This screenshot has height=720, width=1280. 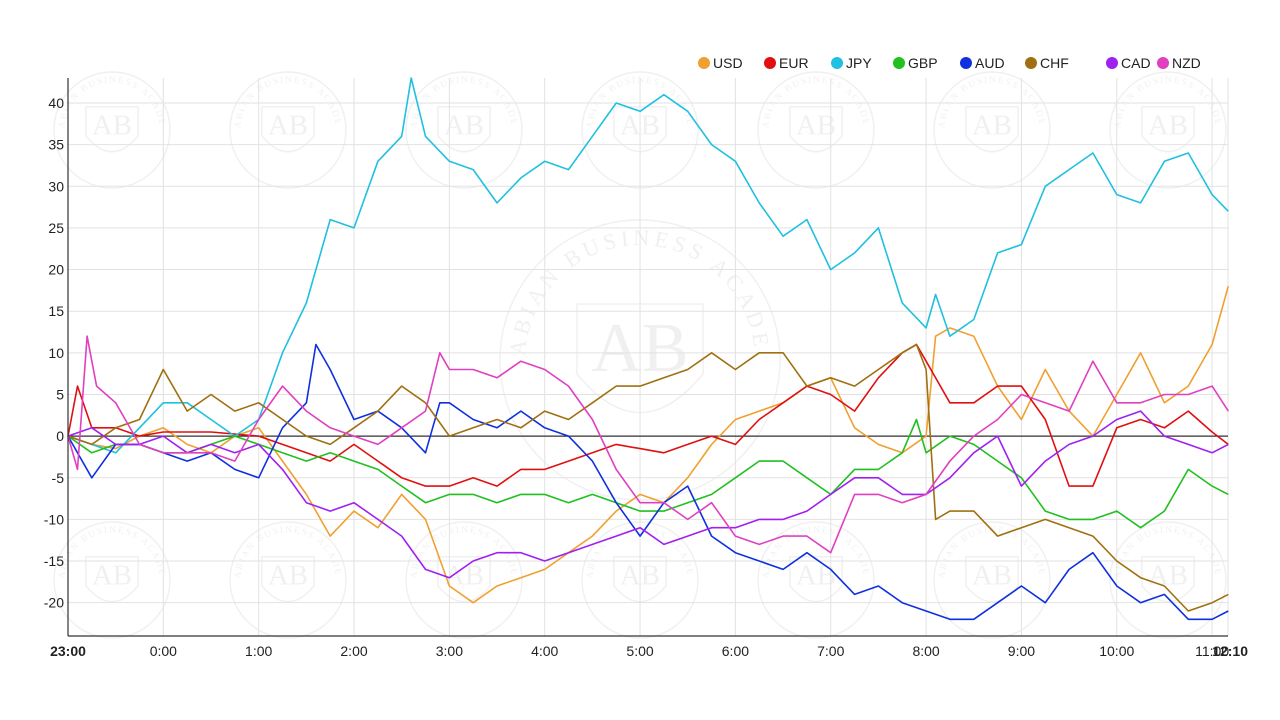 I want to click on x-tick-label: 10:00, so click(x=1116, y=651).